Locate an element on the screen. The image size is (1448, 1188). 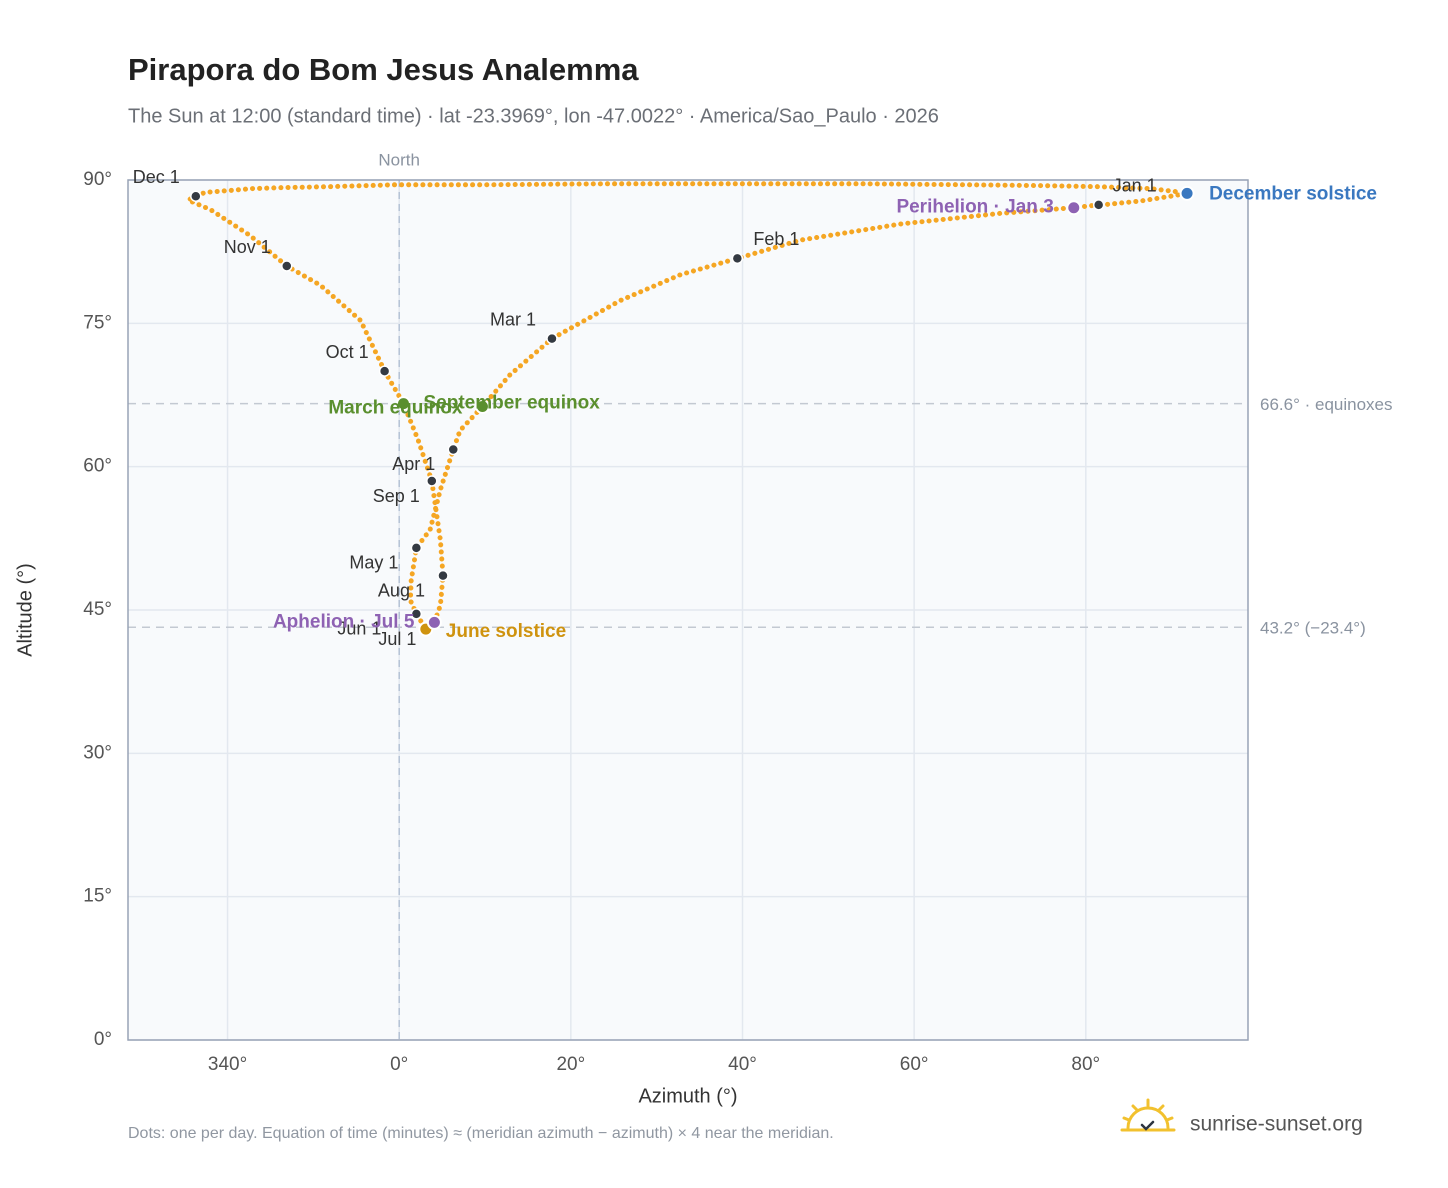
month-label: Feb 1 is located at coordinates (776, 239).